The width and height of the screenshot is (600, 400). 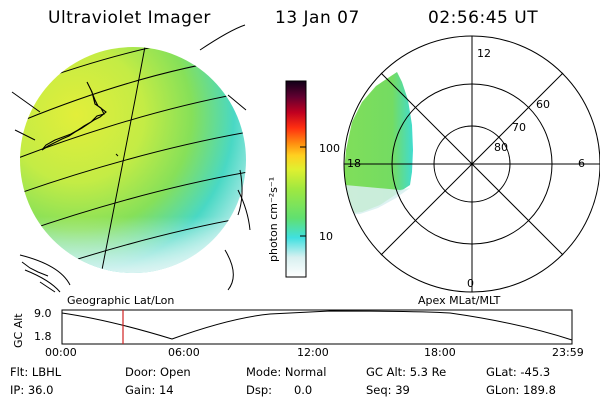 I want to click on altitude-xtick: 12:00, so click(x=313, y=352).